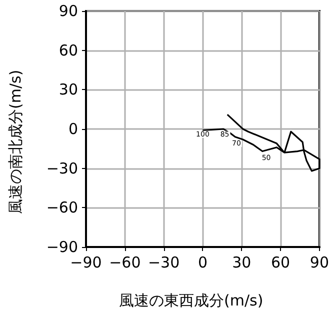 Image resolution: width=332 pixels, height=319 pixels. I want to click on y-tick-label: −30, so click(62, 168).